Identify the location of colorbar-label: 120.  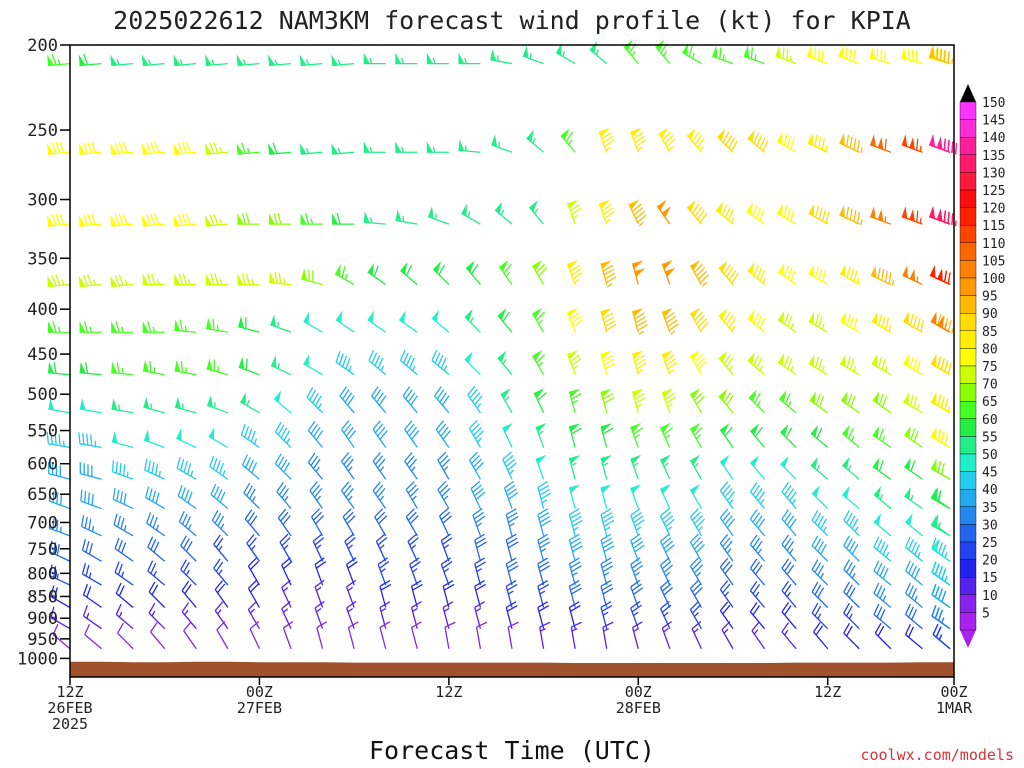
(993, 209).